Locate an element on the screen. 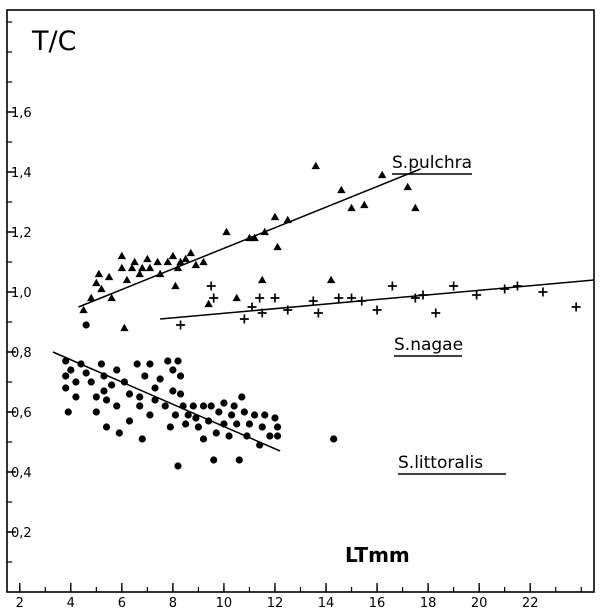 This screenshot has width=601, height=610. series-label-s-nagae: S.nagae is located at coordinates (428, 345).